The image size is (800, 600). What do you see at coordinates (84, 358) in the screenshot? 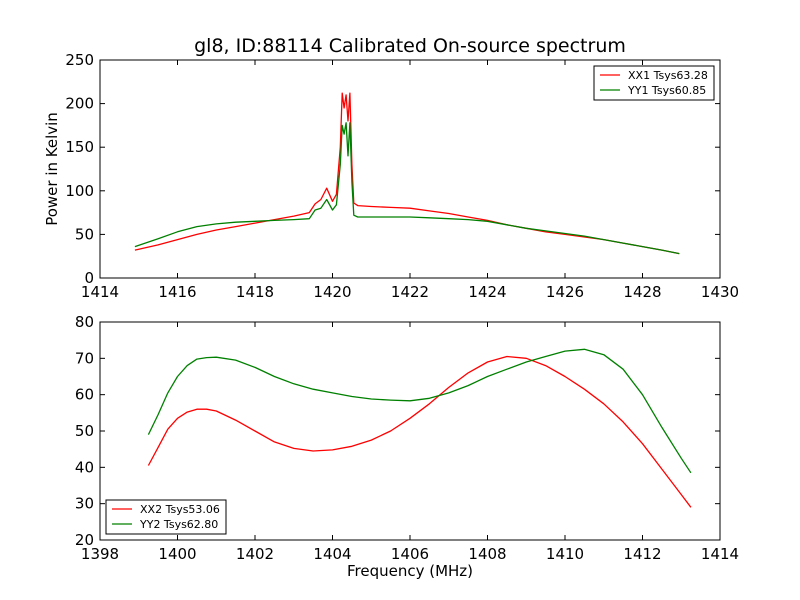
I see `y-tick-label: 70` at bounding box center [84, 358].